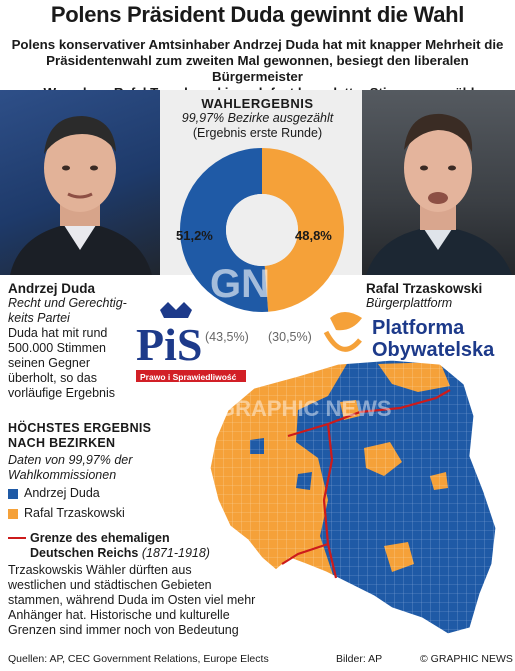  What do you see at coordinates (424, 288) in the screenshot?
I see `trzaskowski-name: Rafal Trzaskowski` at bounding box center [424, 288].